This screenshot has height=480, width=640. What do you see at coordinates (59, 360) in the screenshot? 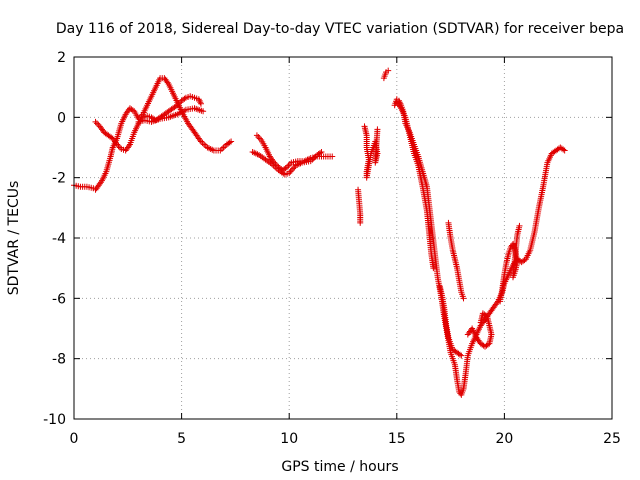
I see `y-tick-label: -8` at bounding box center [59, 360].